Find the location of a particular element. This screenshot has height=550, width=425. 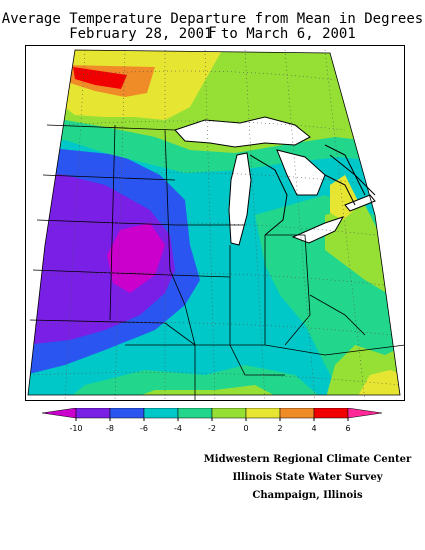

legend-tick-label: 4 is located at coordinates (313, 428).